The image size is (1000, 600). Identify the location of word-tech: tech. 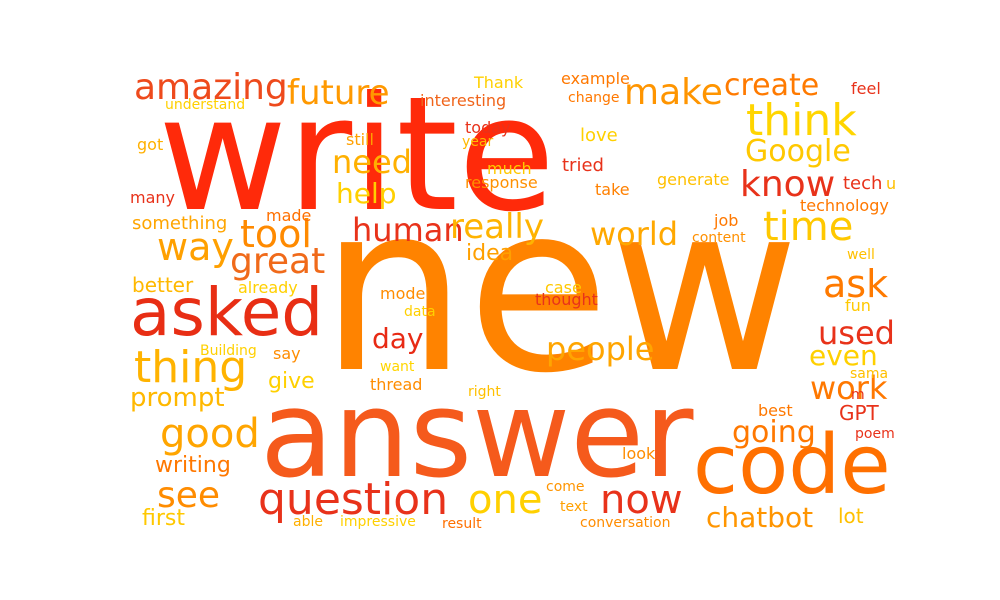
(863, 183).